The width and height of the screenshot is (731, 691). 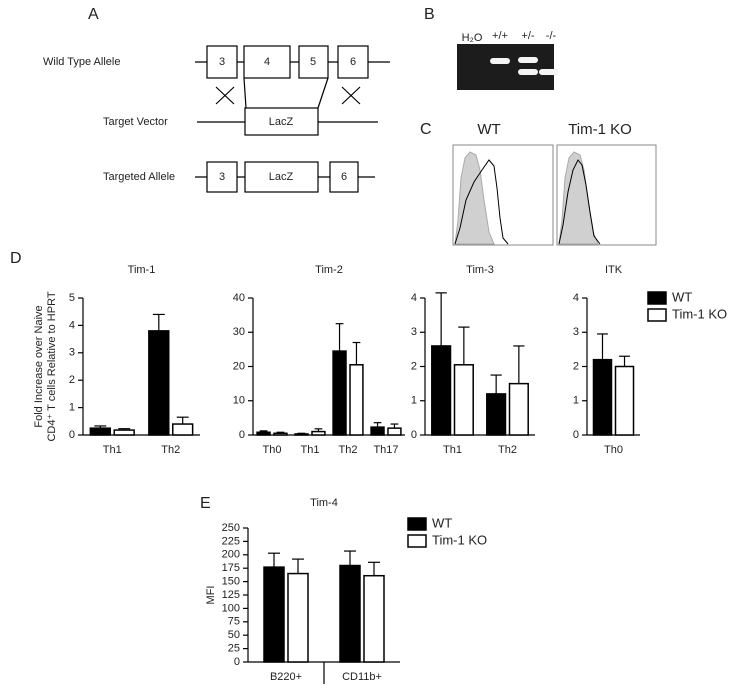 What do you see at coordinates (231, 528) in the screenshot?
I see `y-tick-label: 250` at bounding box center [231, 528].